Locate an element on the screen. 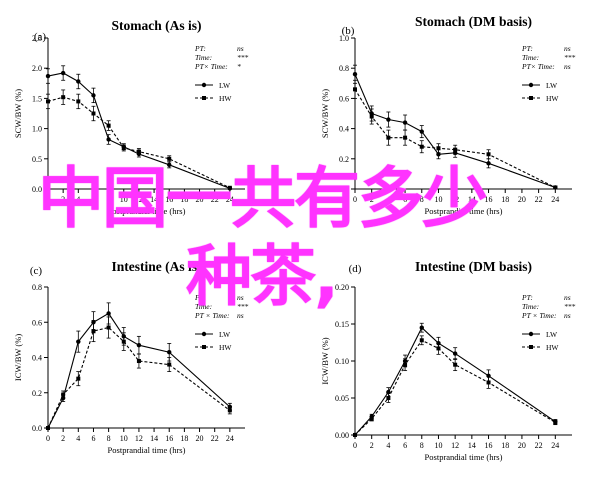 The image size is (600, 483). x-tick-label: 24 is located at coordinates (555, 199).